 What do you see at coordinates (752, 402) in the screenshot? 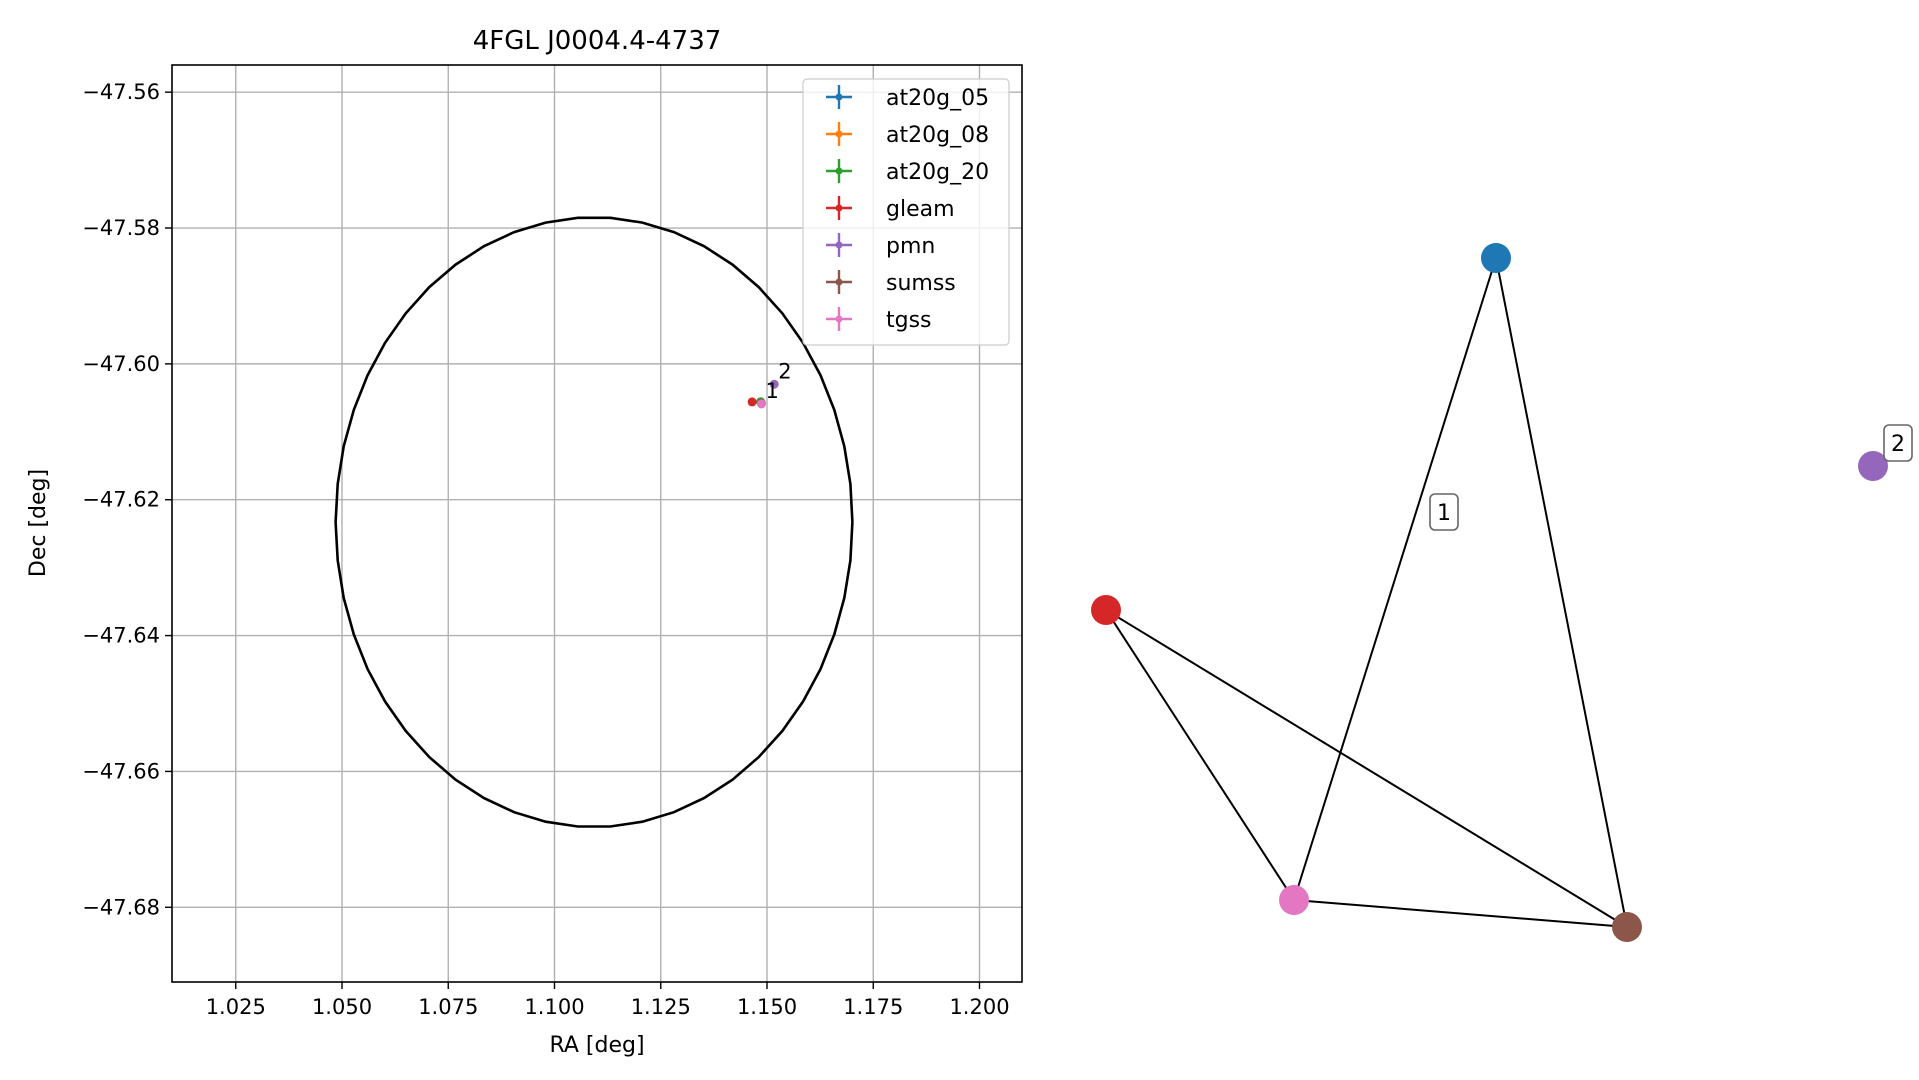
I see `point-gleam` at bounding box center [752, 402].